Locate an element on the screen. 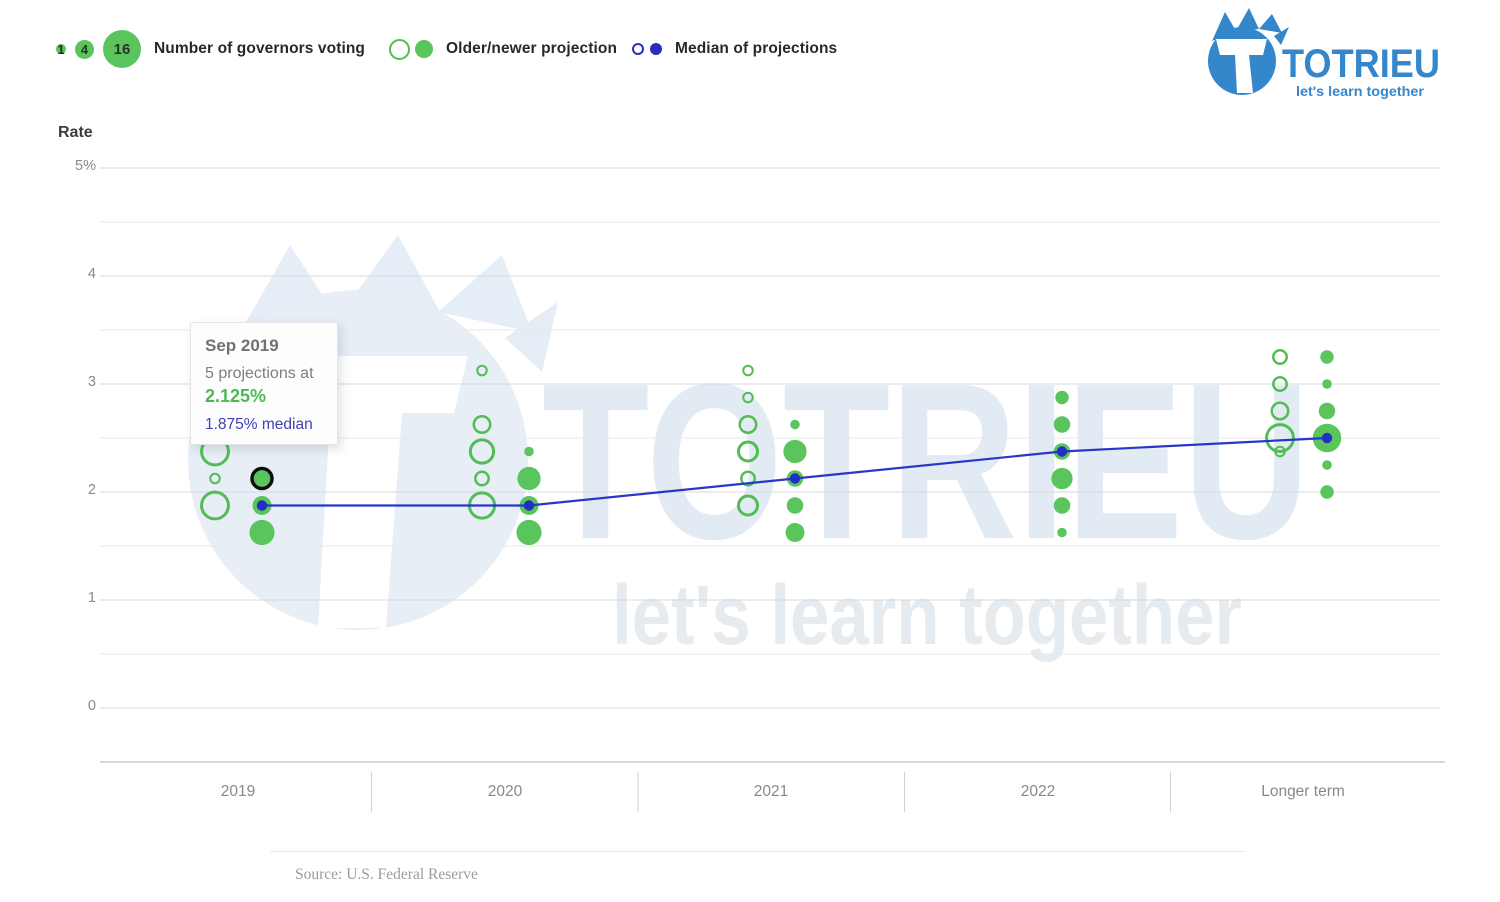  older-projection-icon is located at coordinates (399, 49).